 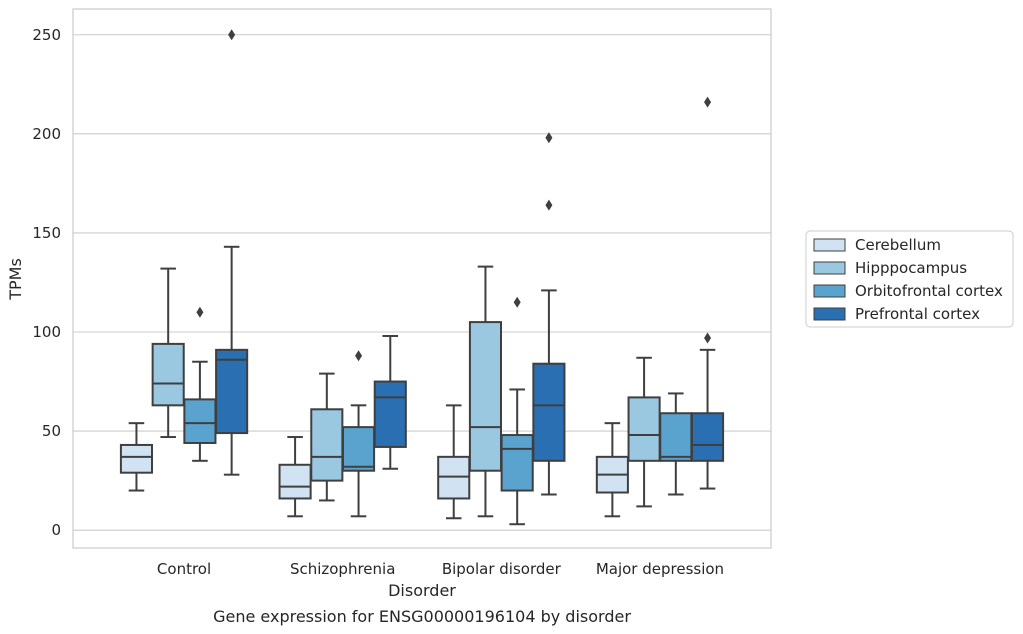 I want to click on y-axis-ticks: 0 50 100 150 200 250, so click(x=46, y=282).